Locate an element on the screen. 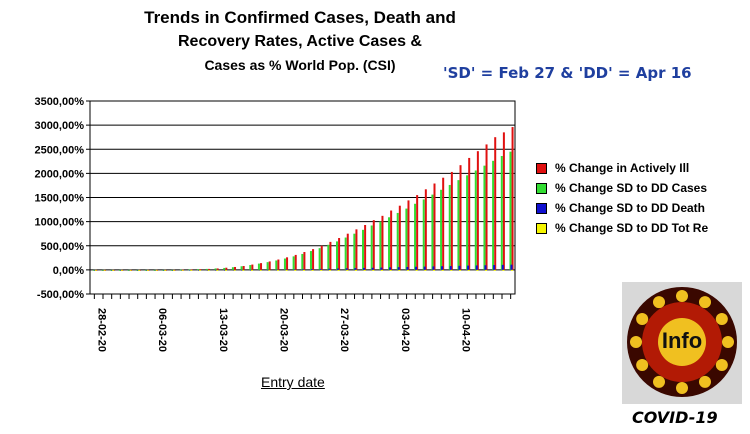 Image resolution: width=750 pixels, height=434 pixels. x-tick-label: 13-03-20 is located at coordinates (223, 330).